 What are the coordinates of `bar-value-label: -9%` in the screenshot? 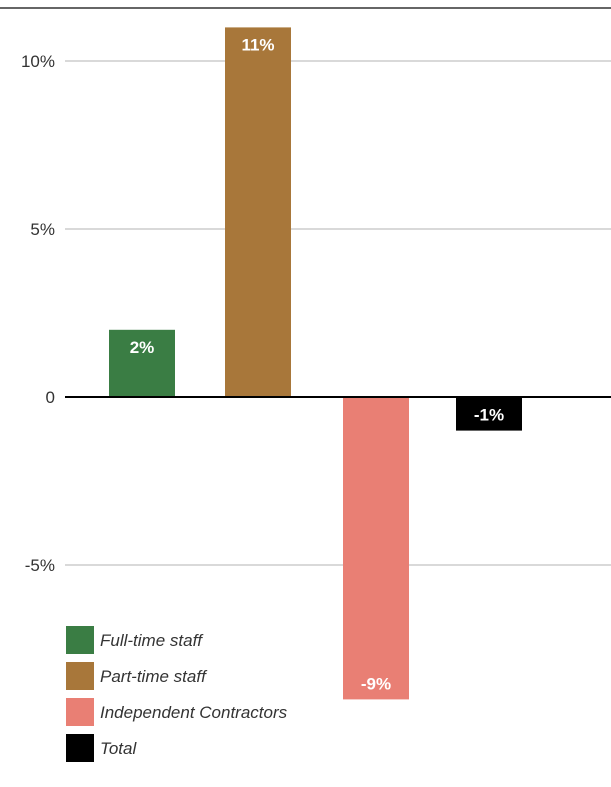 It's located at (376, 683).